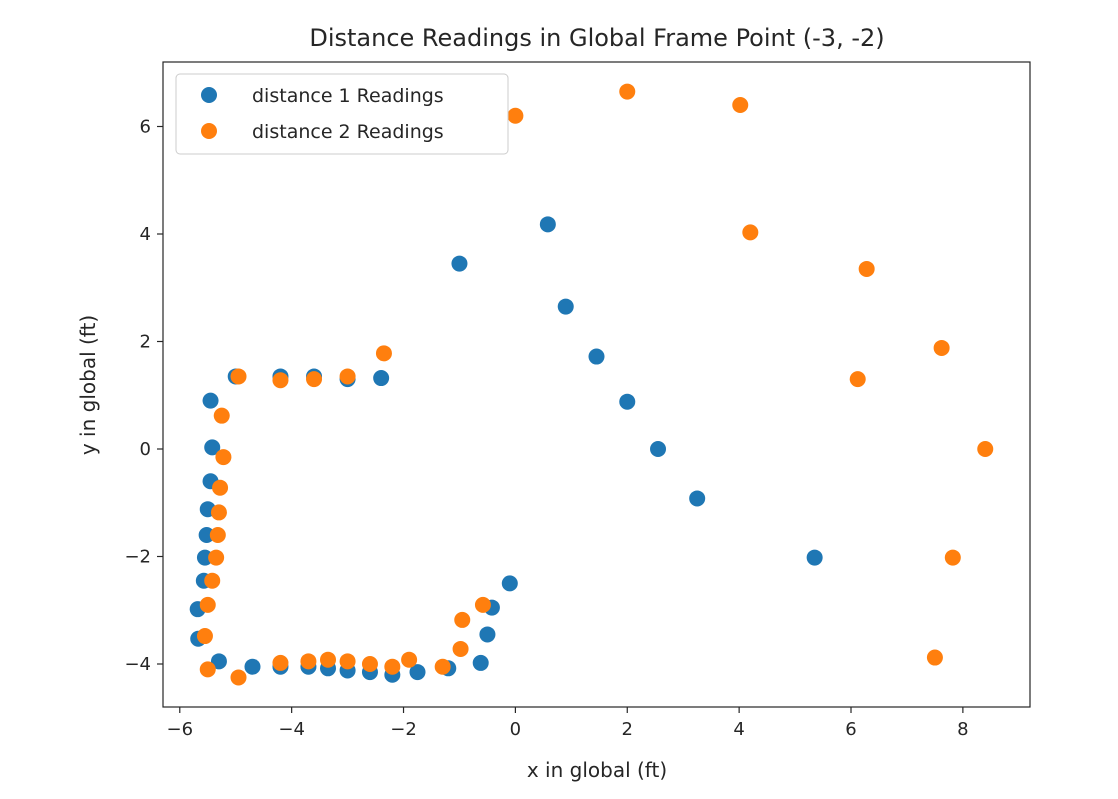 This screenshot has height=799, width=1118. Describe the element at coordinates (850, 729) in the screenshot. I see `x-tick-label: 6` at that location.